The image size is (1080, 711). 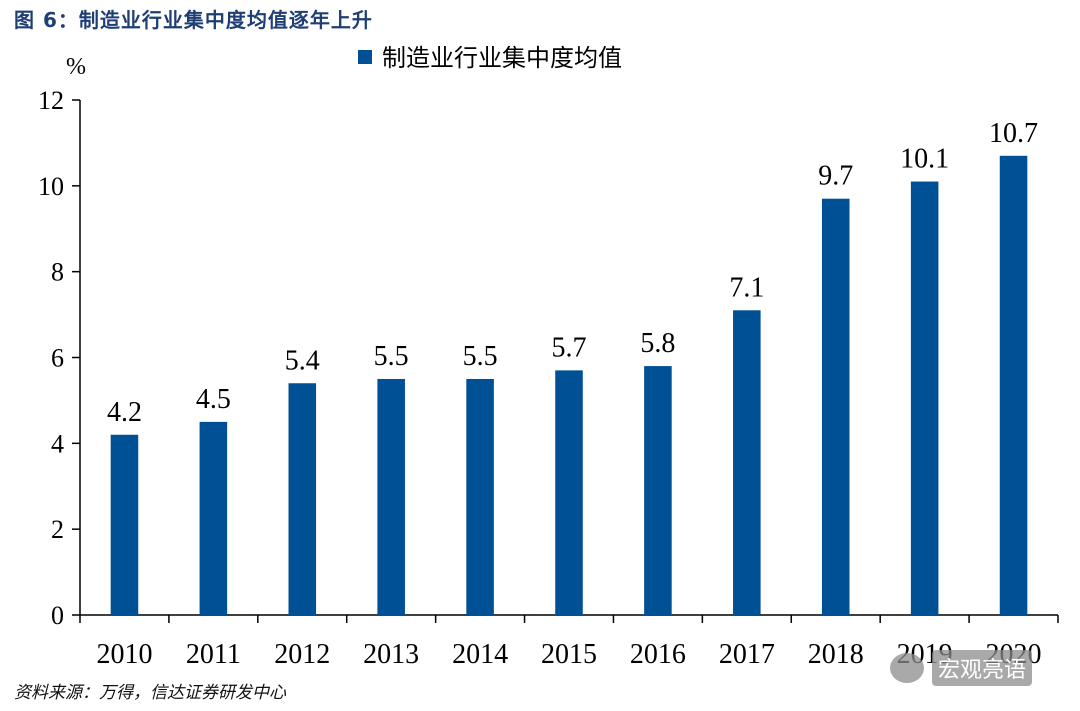 What do you see at coordinates (907, 668) in the screenshot?
I see `wechat-icon` at bounding box center [907, 668].